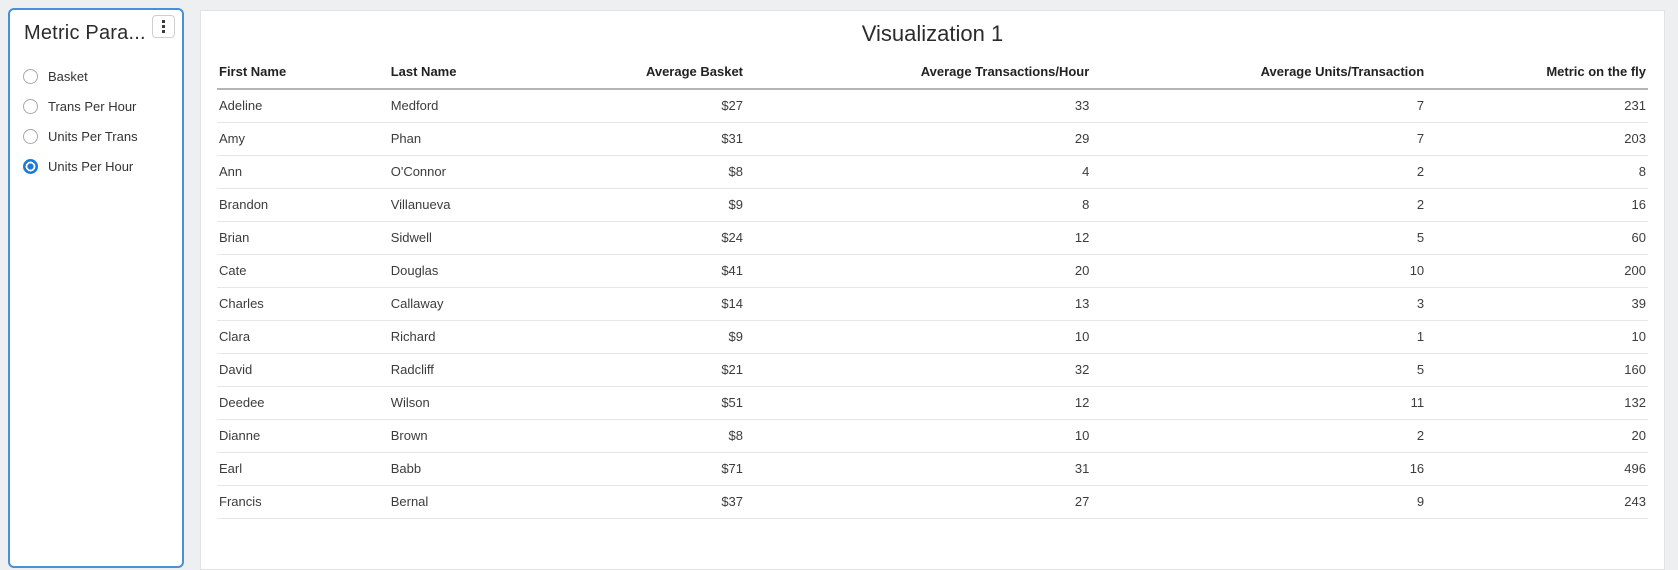  I want to click on column-header-first-name: First Name, so click(303, 72).